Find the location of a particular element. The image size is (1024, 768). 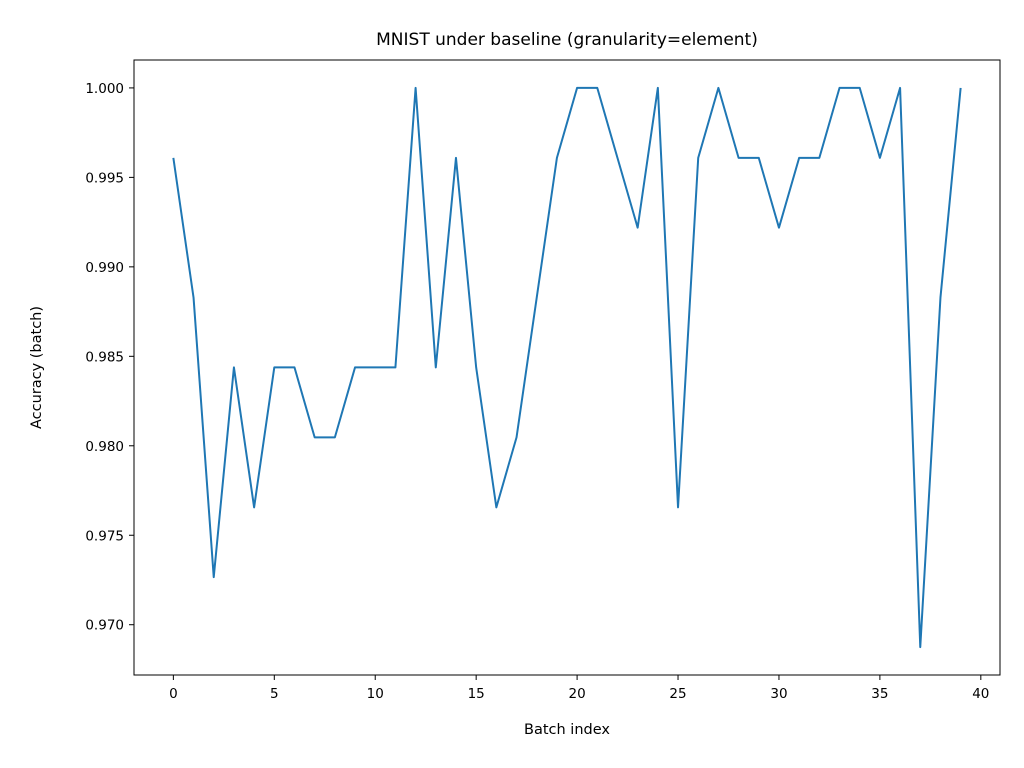

x-tick-label: 40 is located at coordinates (980, 694).